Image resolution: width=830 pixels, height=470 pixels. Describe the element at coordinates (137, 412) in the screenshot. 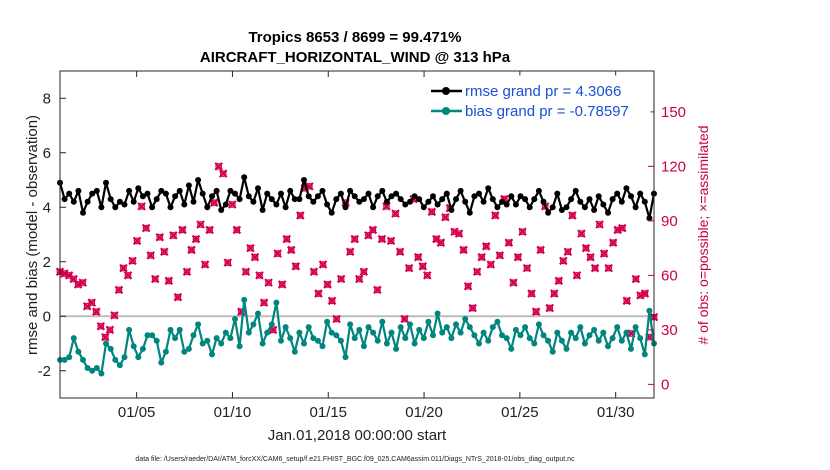

I see `x-tick-label: 01/05` at that location.